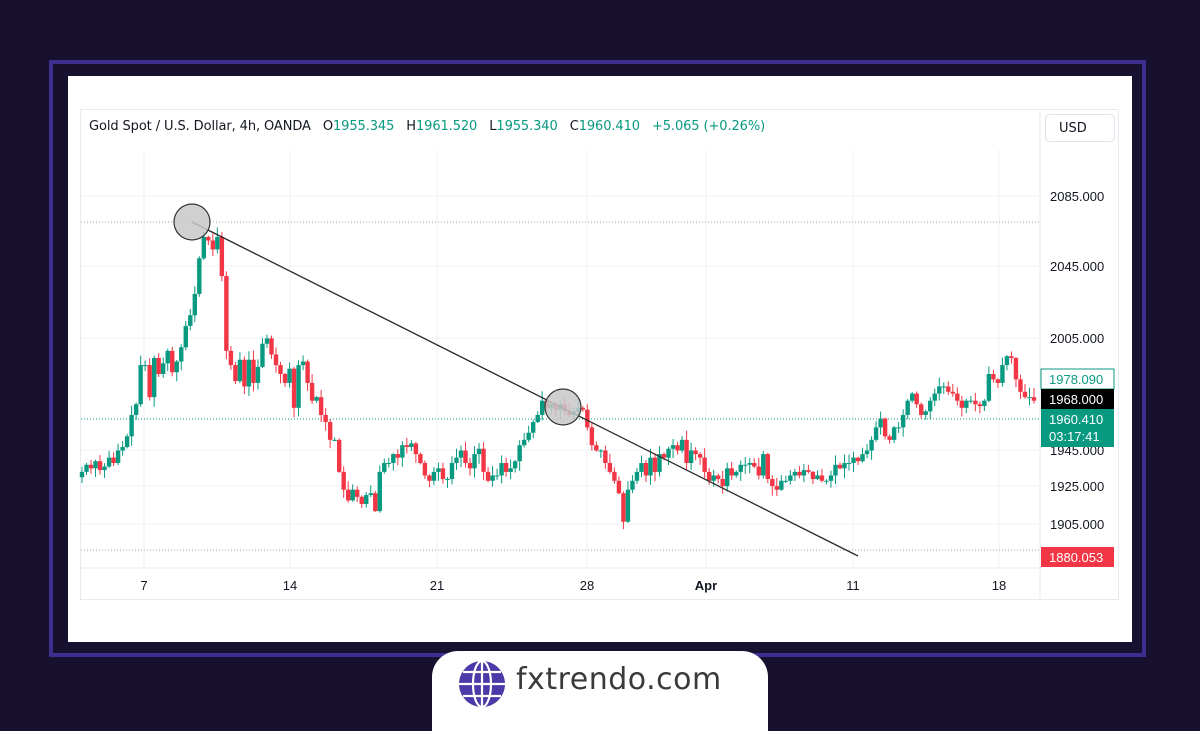 The height and width of the screenshot is (731, 1200). I want to click on globe-icon, so click(482, 684).